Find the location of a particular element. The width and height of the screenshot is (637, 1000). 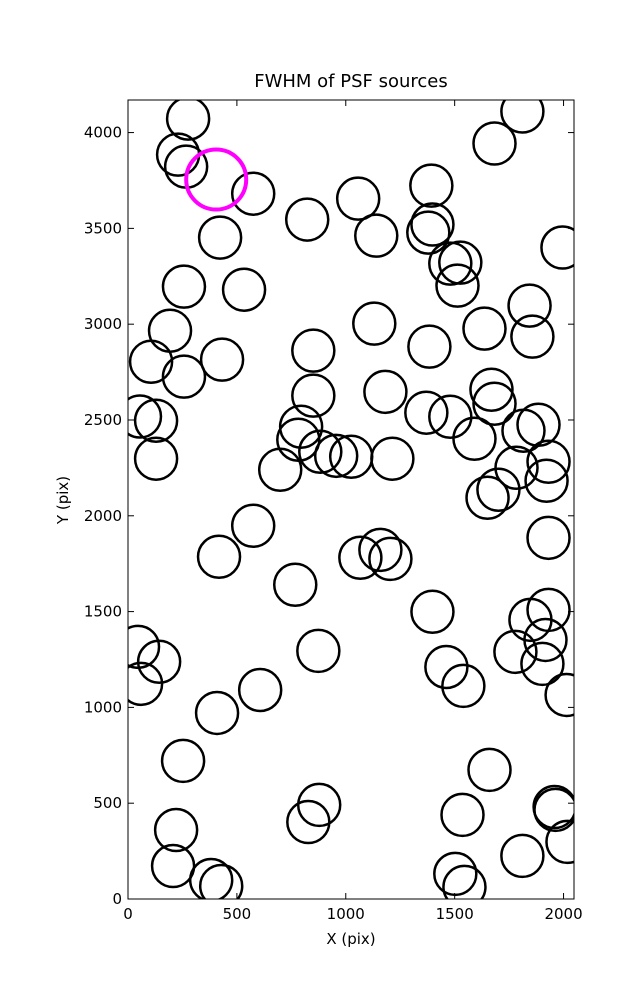

y-tick-label: 500 is located at coordinates (107, 803).